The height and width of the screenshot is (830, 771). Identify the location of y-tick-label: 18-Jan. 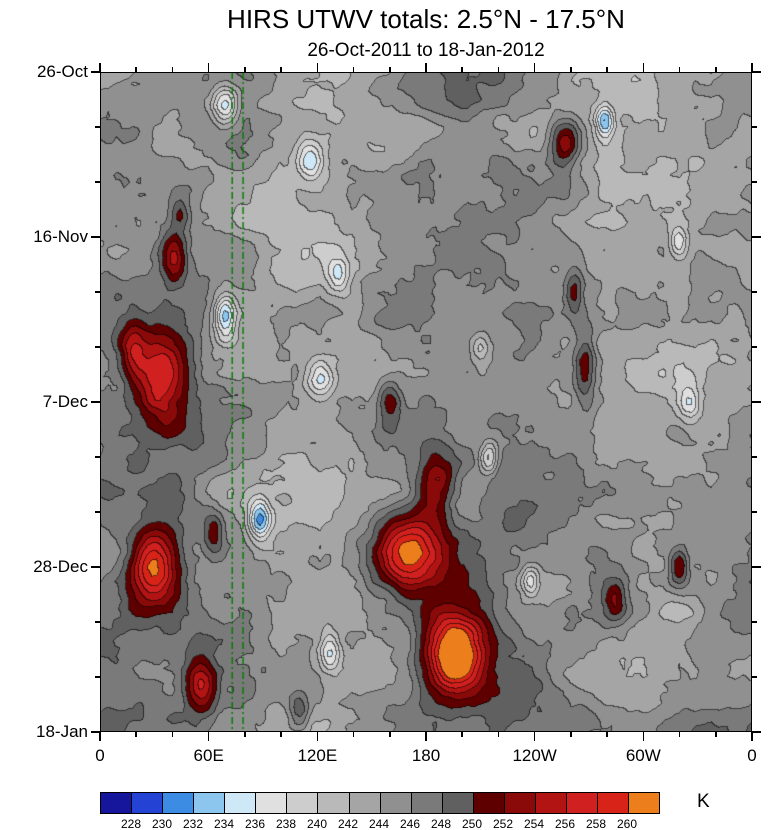
(62, 731).